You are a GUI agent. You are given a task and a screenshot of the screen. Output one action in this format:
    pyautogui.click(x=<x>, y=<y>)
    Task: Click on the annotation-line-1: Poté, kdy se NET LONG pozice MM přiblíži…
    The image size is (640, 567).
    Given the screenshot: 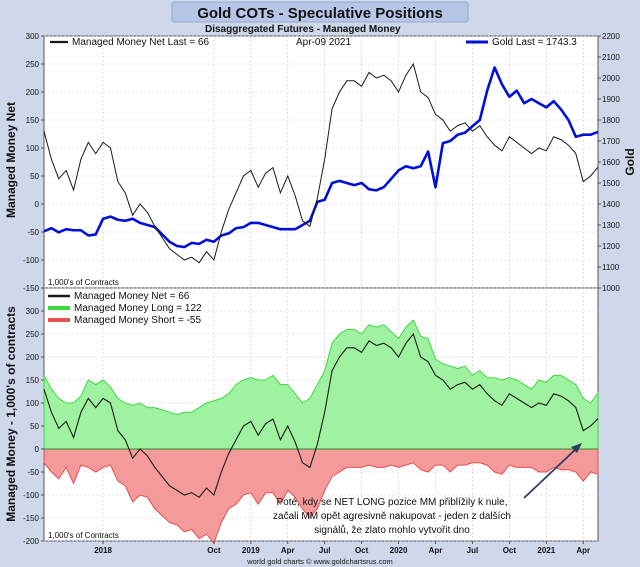 What is the action you would take?
    pyautogui.click(x=391, y=502)
    